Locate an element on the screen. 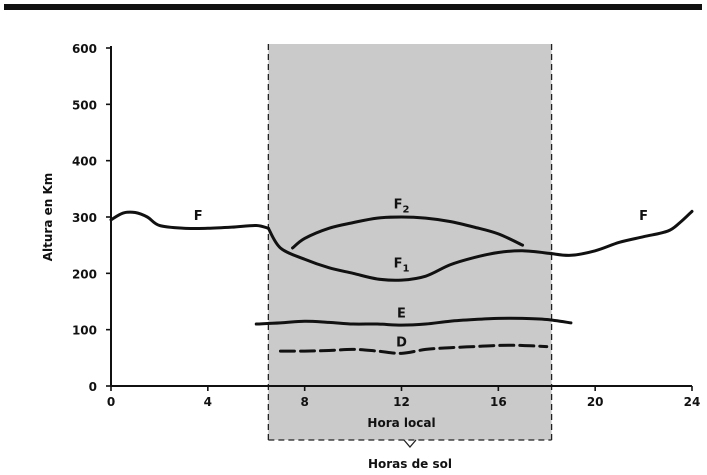  layer-curve-f2 is located at coordinates (408, 232).